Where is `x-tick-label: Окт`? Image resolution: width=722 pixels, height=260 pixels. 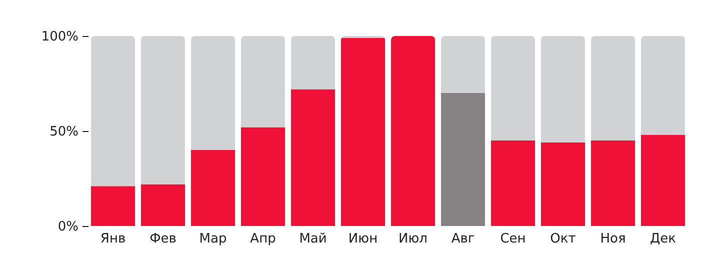 x-tick-label: Окт is located at coordinates (563, 239).